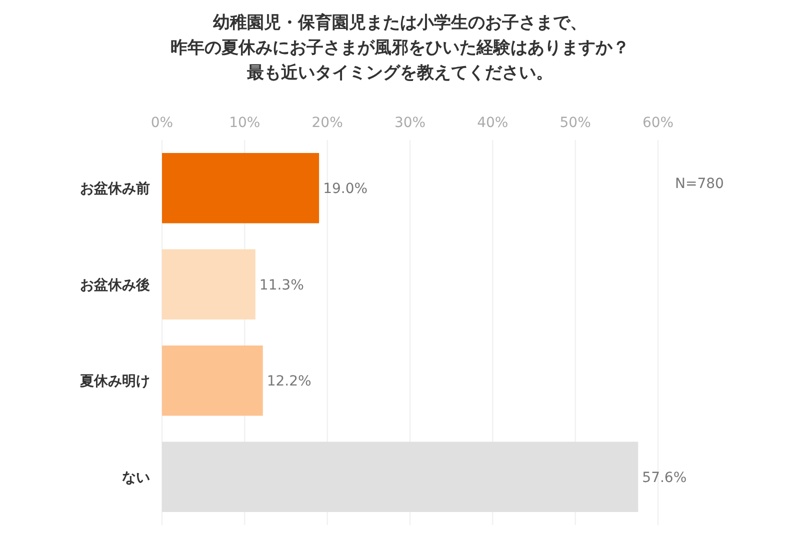 The height and width of the screenshot is (533, 800). Describe the element at coordinates (115, 189) in the screenshot. I see `y-tick-label: お盆休み前` at that location.